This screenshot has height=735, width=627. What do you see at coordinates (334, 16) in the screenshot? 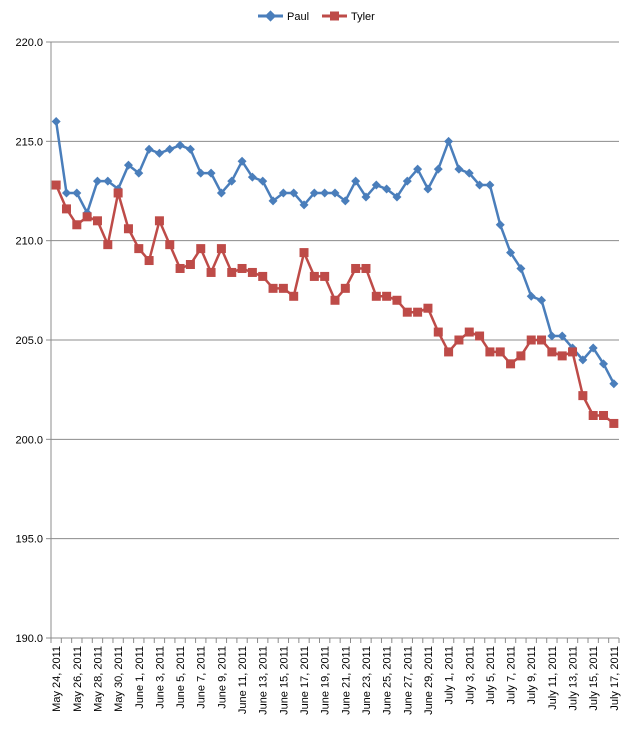
I see `legend-marker-tyler` at bounding box center [334, 16].